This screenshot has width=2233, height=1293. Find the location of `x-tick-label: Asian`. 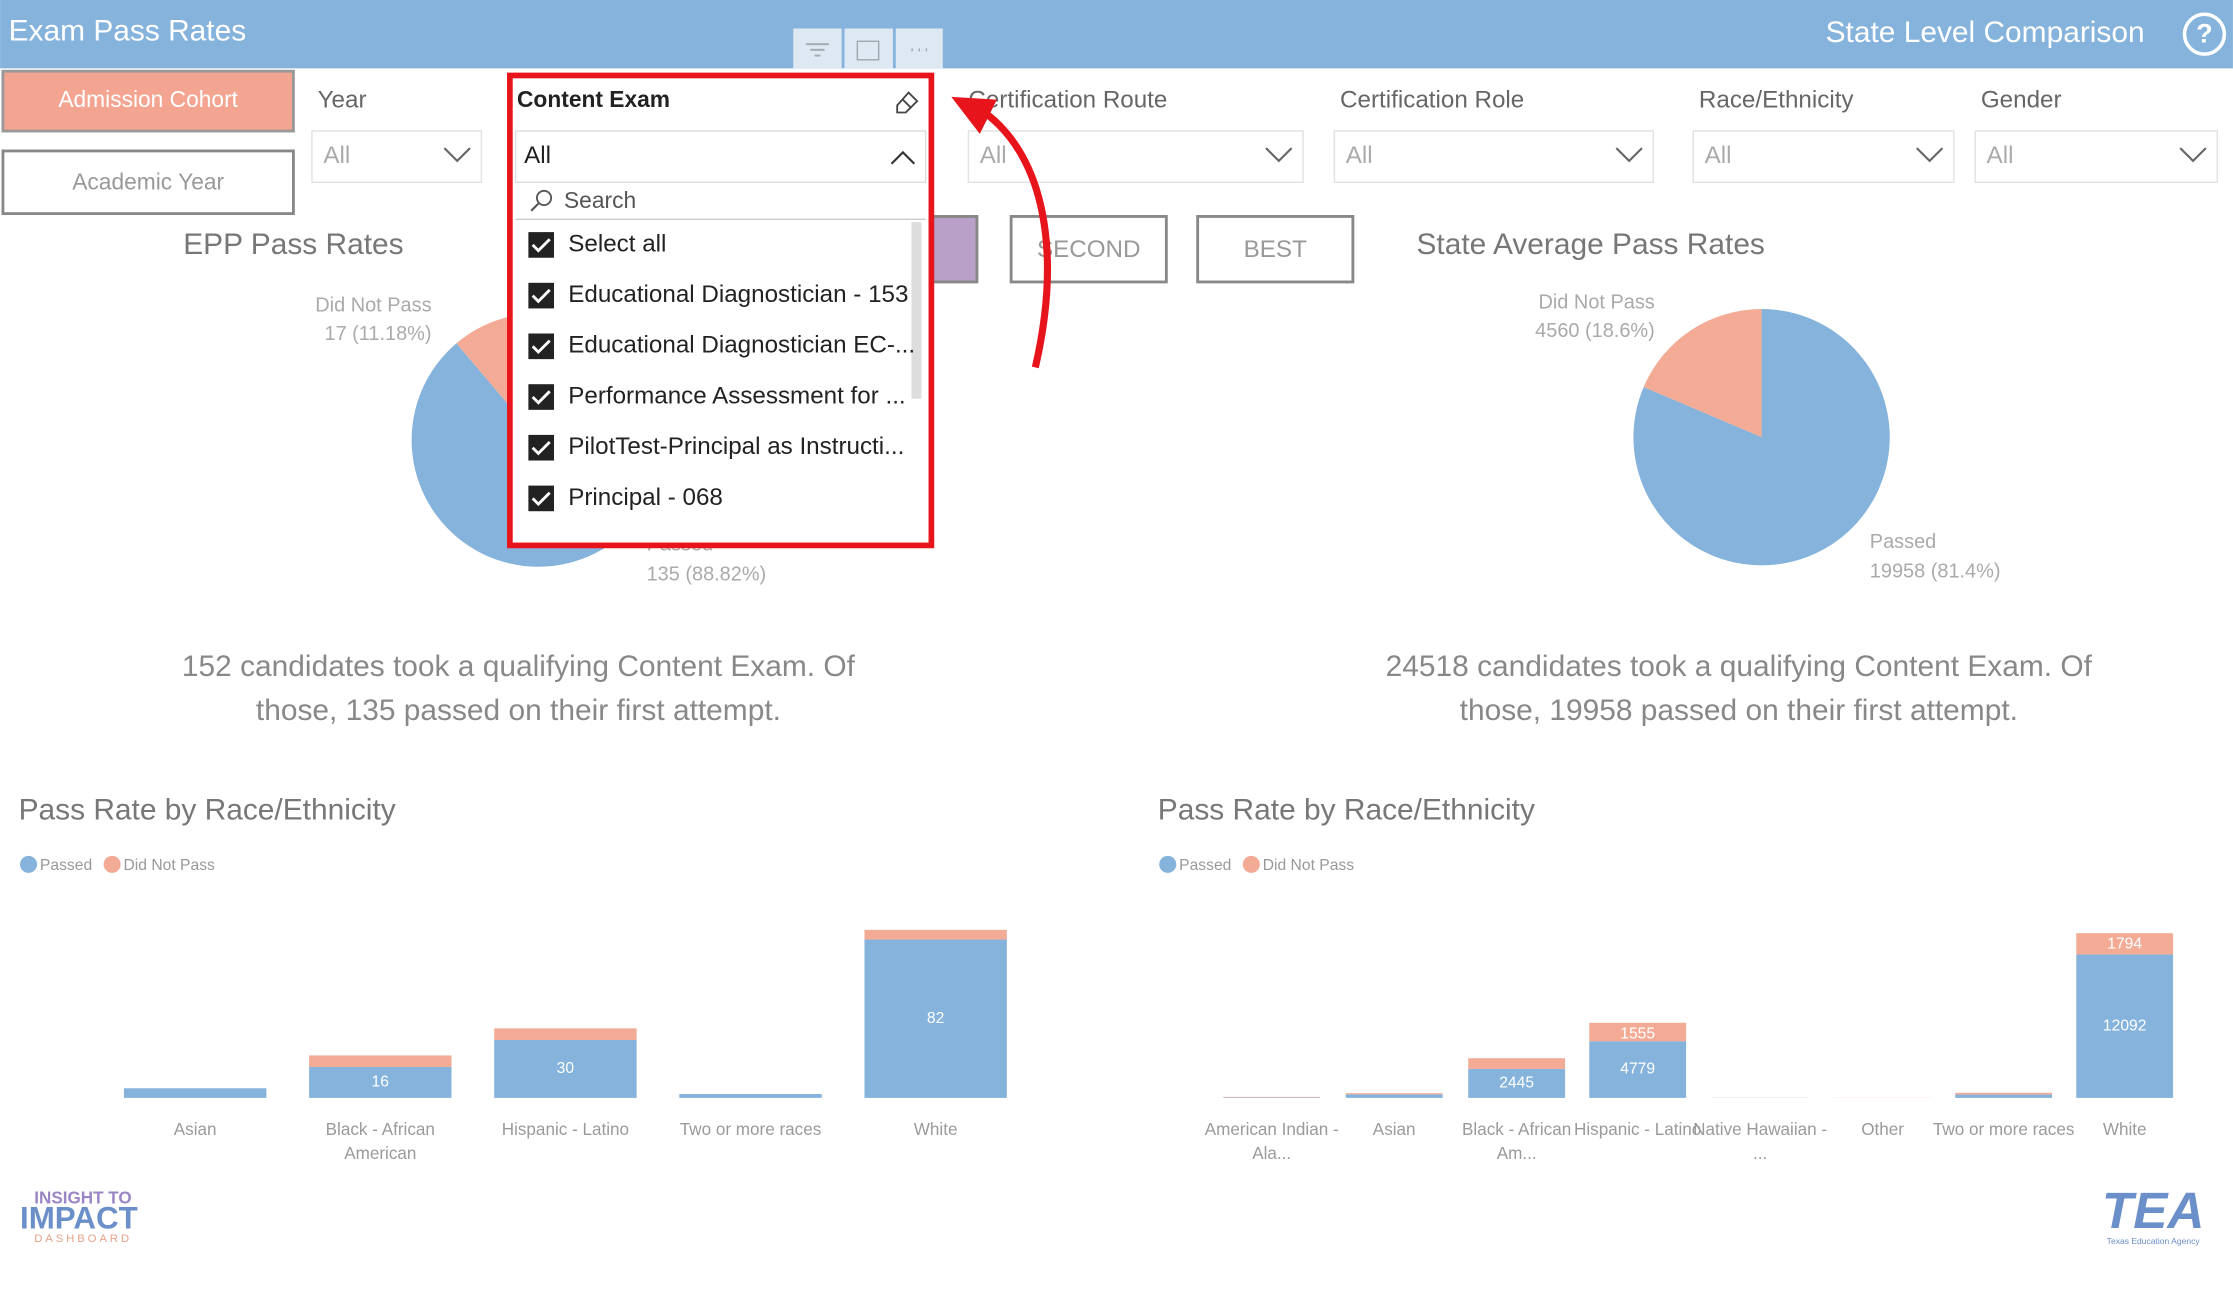

x-tick-label: Asian is located at coordinates (195, 1129).